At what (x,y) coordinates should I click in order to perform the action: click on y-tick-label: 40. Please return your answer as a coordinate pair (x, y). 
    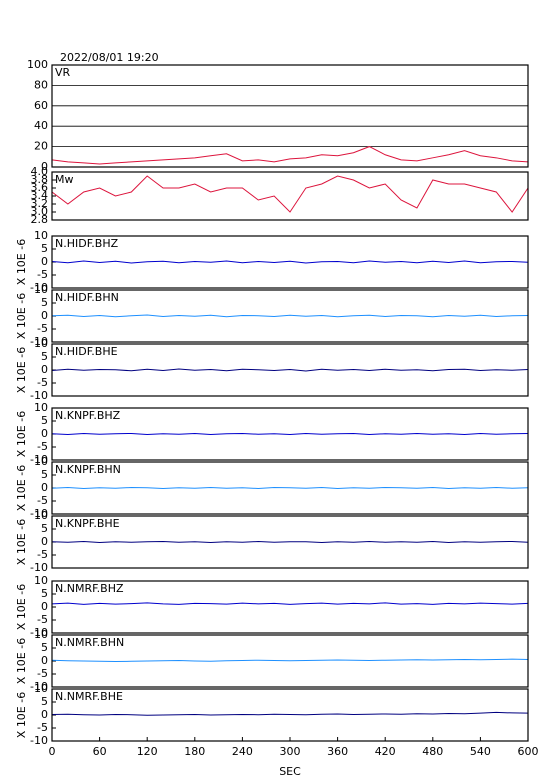
    Looking at the image, I should click on (41, 125).